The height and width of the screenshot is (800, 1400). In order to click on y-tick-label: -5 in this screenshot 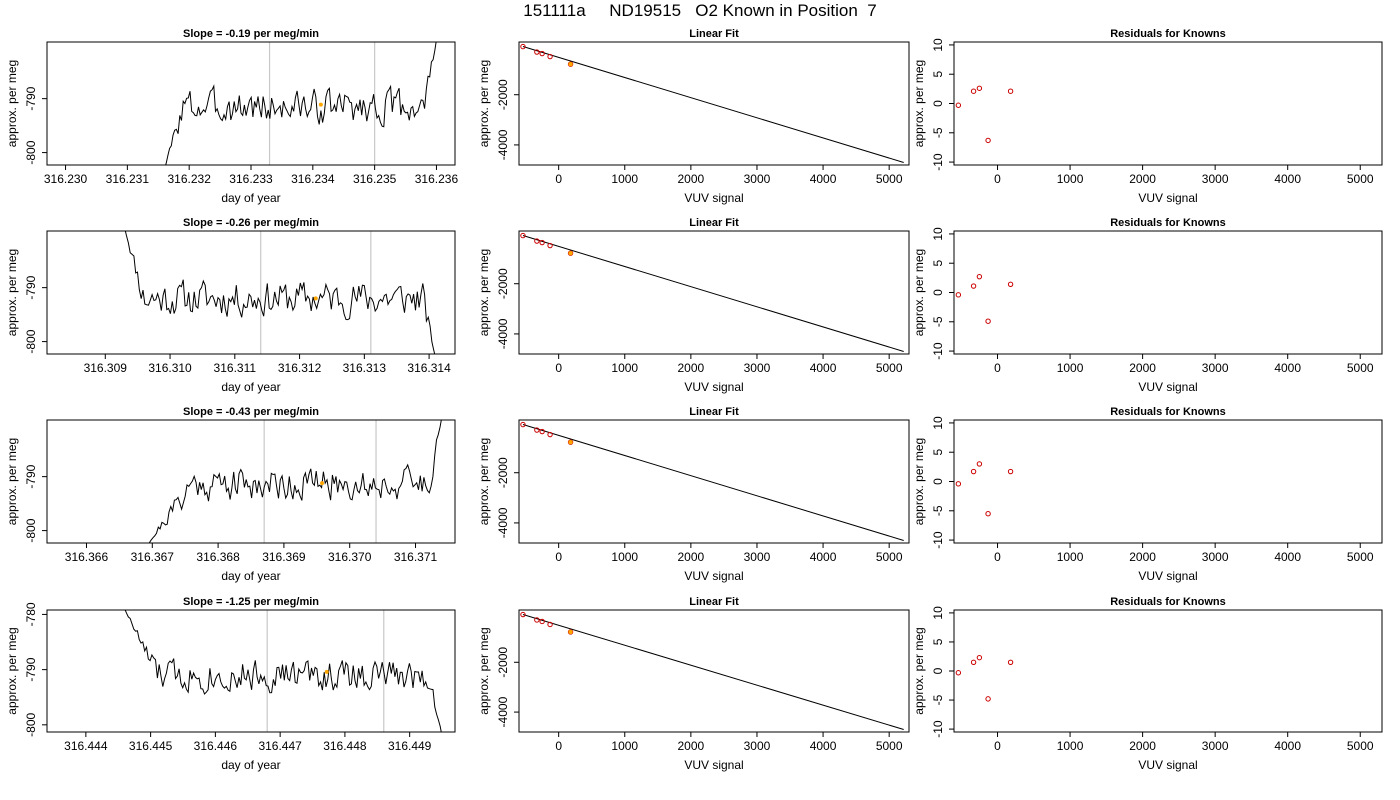, I will do `click(938, 510)`.